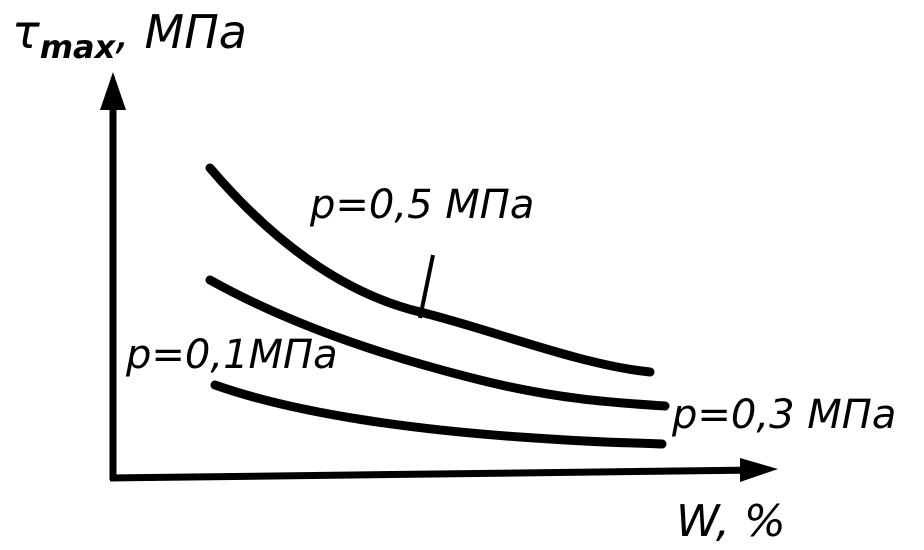 Image resolution: width=924 pixels, height=550 pixels. I want to click on curve-label: p=0,3 МПа, so click(783, 415).